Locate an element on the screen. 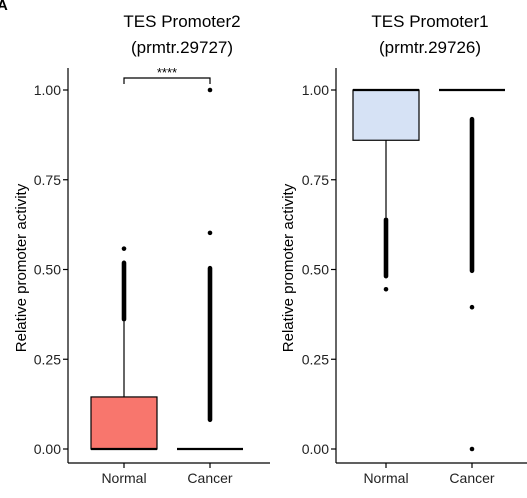 Image resolution: width=527 pixels, height=498 pixels. significance-bracket is located at coordinates (167, 80).